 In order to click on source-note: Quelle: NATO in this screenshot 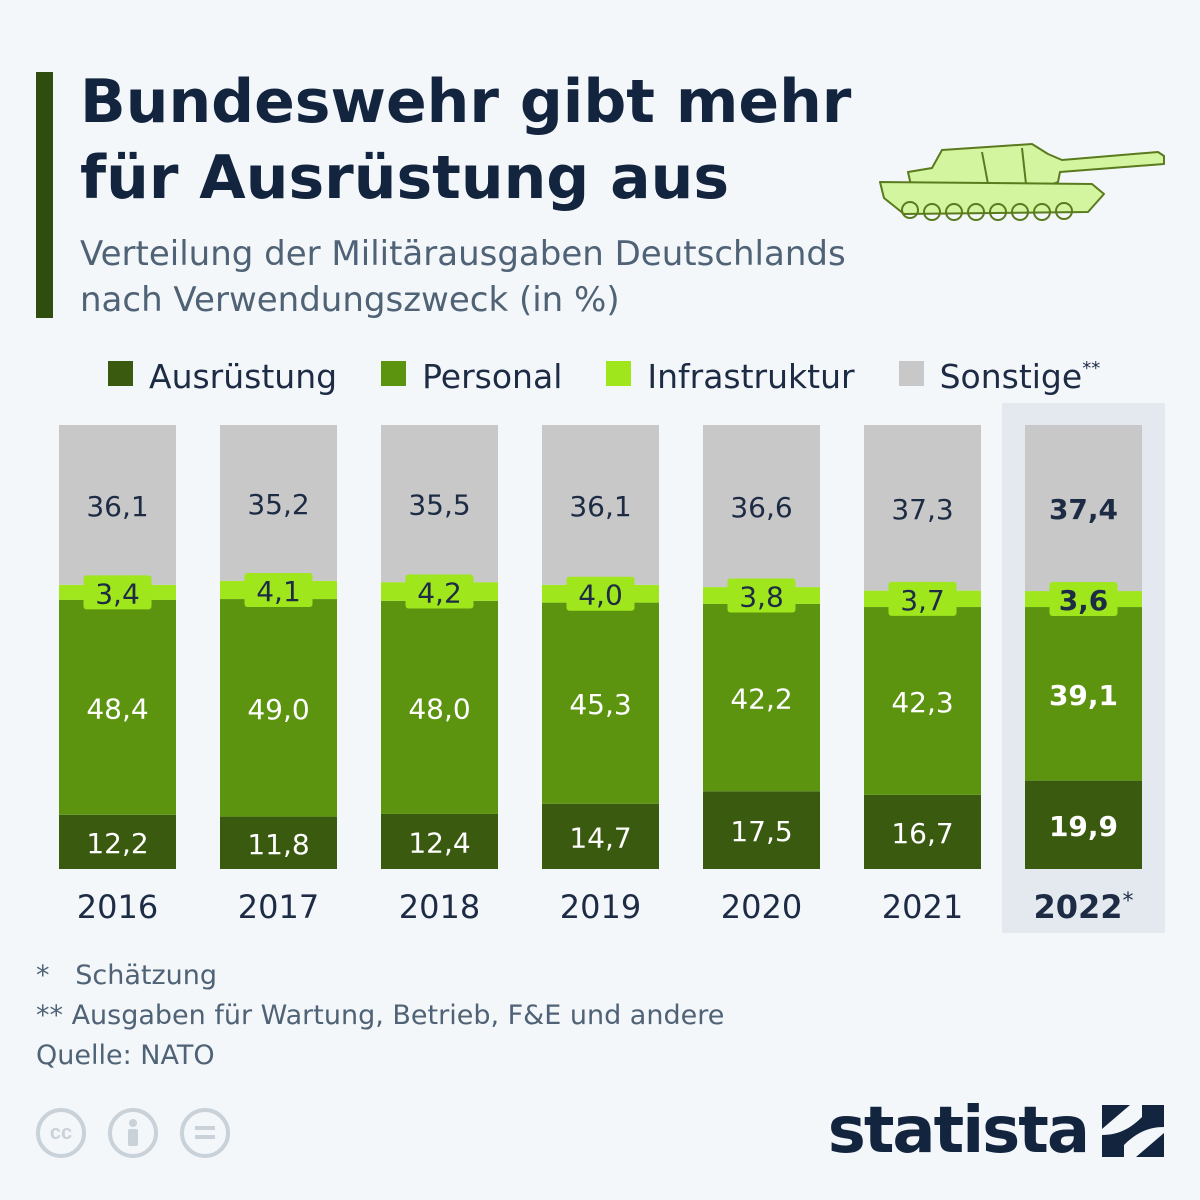, I will do `click(125, 1055)`.